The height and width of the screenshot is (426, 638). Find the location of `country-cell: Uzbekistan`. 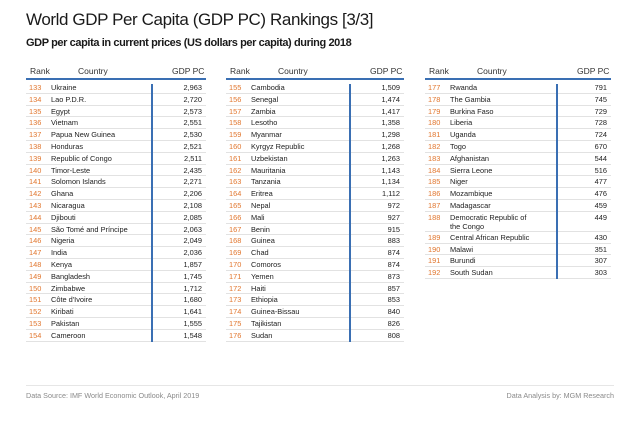

country-cell: Uzbekistan is located at coordinates (269, 158).